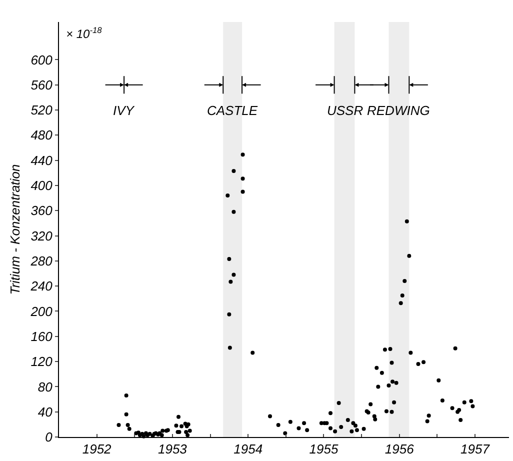 The height and width of the screenshot is (461, 513). What do you see at coordinates (42, 236) in the screenshot?
I see `y-tick-label: 320` at bounding box center [42, 236].